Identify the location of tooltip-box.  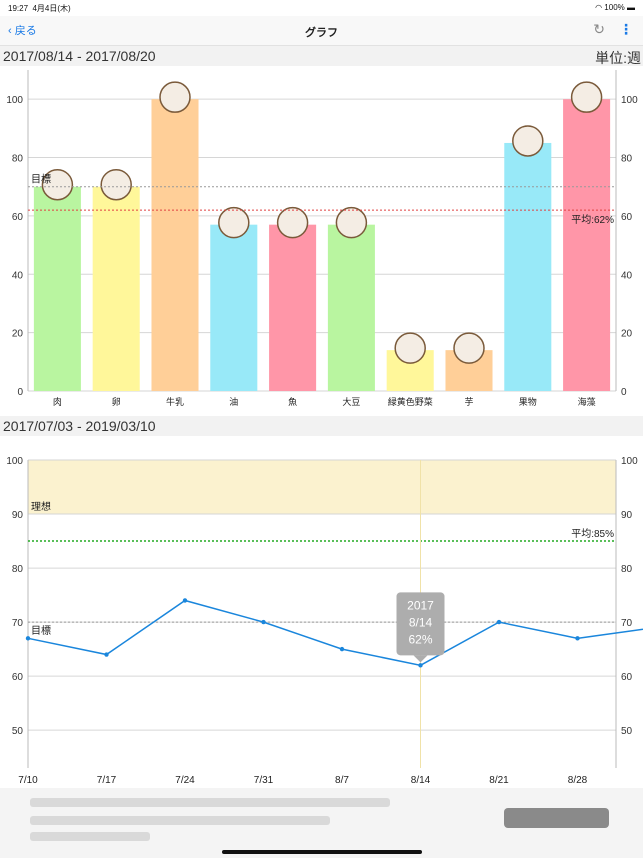
(420, 624).